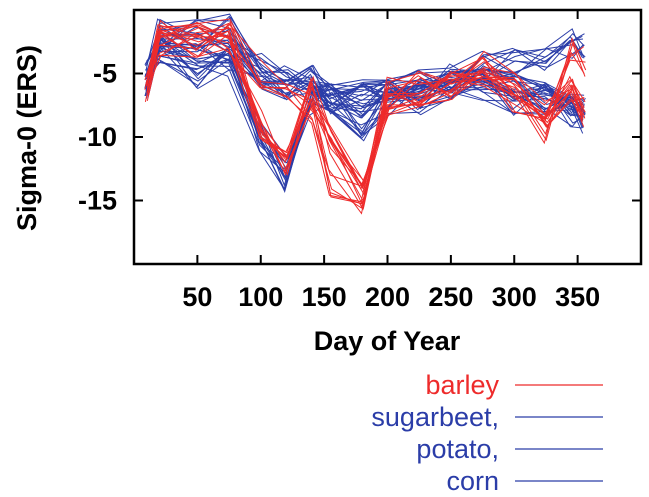 The width and height of the screenshot is (649, 497). Describe the element at coordinates (450, 297) in the screenshot. I see `x-tick-label: 250` at that location.